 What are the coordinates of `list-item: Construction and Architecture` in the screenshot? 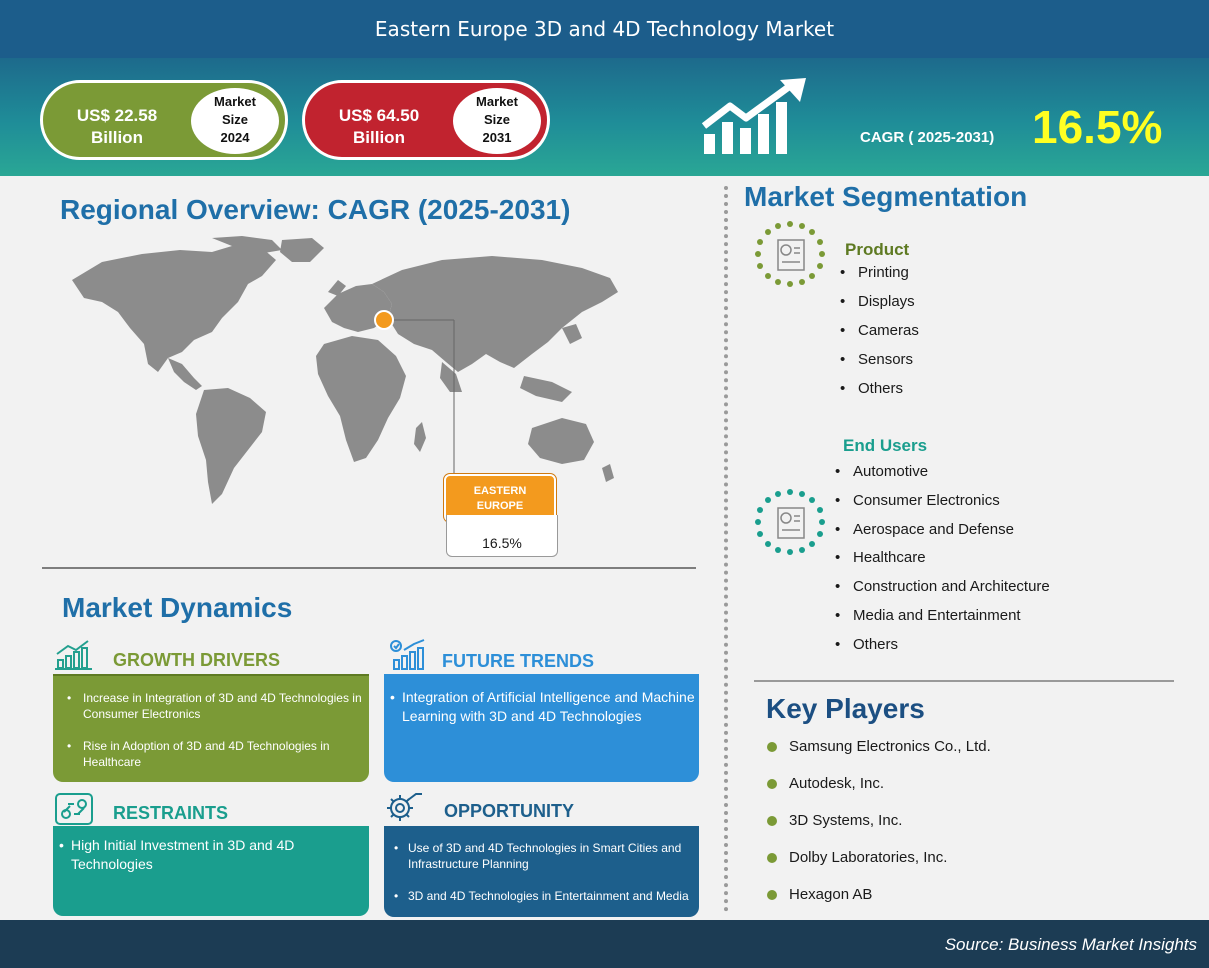 It's located at (941, 592).